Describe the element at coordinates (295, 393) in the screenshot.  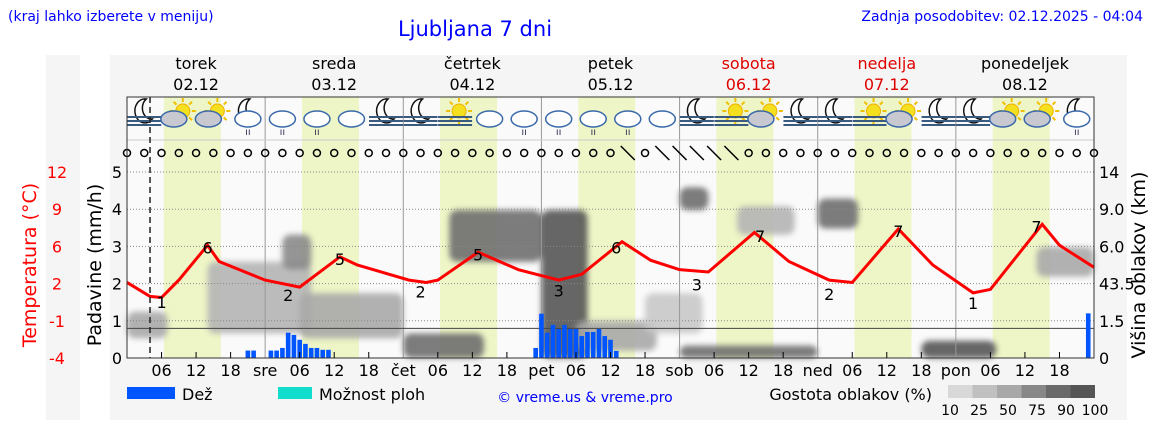
I see `legend-showers-swatch` at that location.